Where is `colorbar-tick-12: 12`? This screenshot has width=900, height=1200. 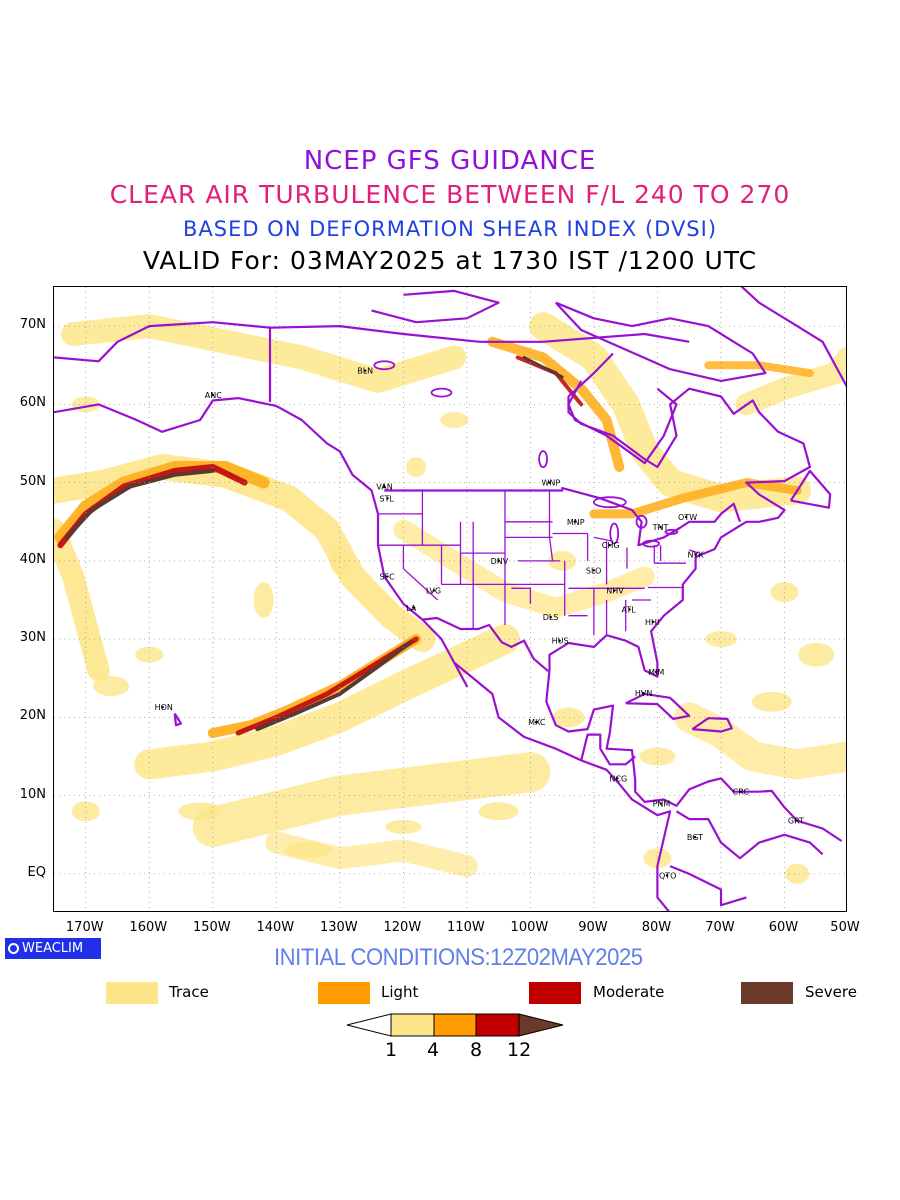 colorbar-tick-12: 12 is located at coordinates (519, 1050).